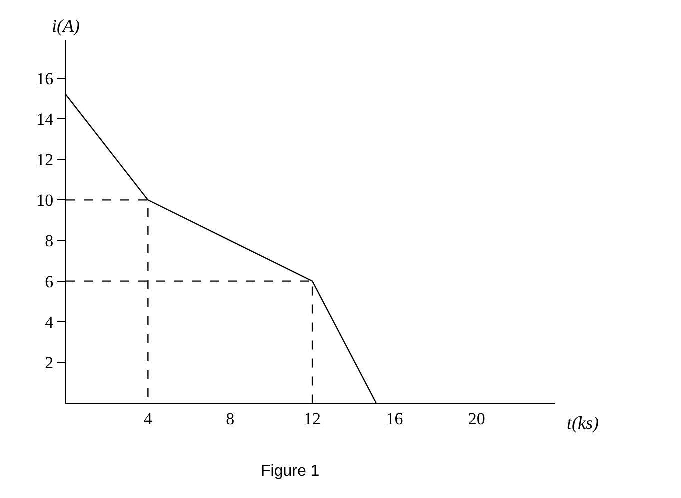  Describe the element at coordinates (477, 418) in the screenshot. I see `x-tick-label: 20` at that location.